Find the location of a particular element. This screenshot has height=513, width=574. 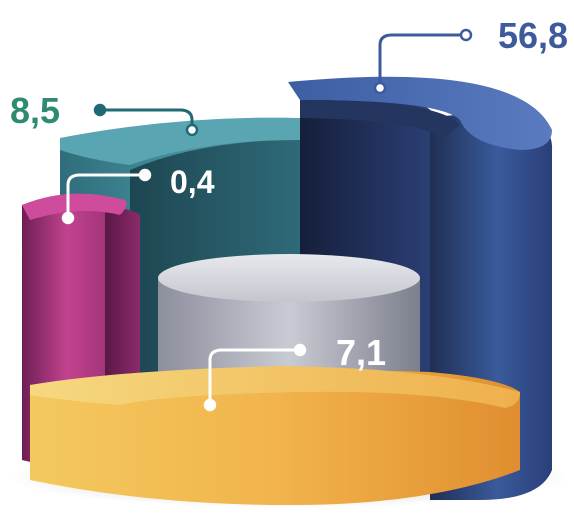

callout-1: 8,5 is located at coordinates (104, 113).